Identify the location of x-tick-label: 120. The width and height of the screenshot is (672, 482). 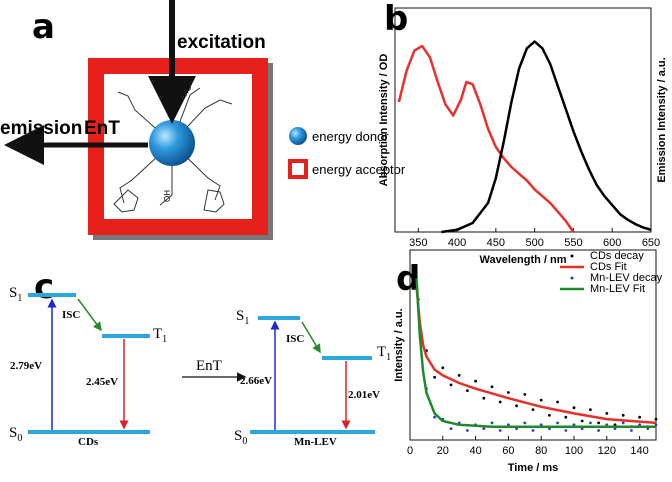
(607, 451).